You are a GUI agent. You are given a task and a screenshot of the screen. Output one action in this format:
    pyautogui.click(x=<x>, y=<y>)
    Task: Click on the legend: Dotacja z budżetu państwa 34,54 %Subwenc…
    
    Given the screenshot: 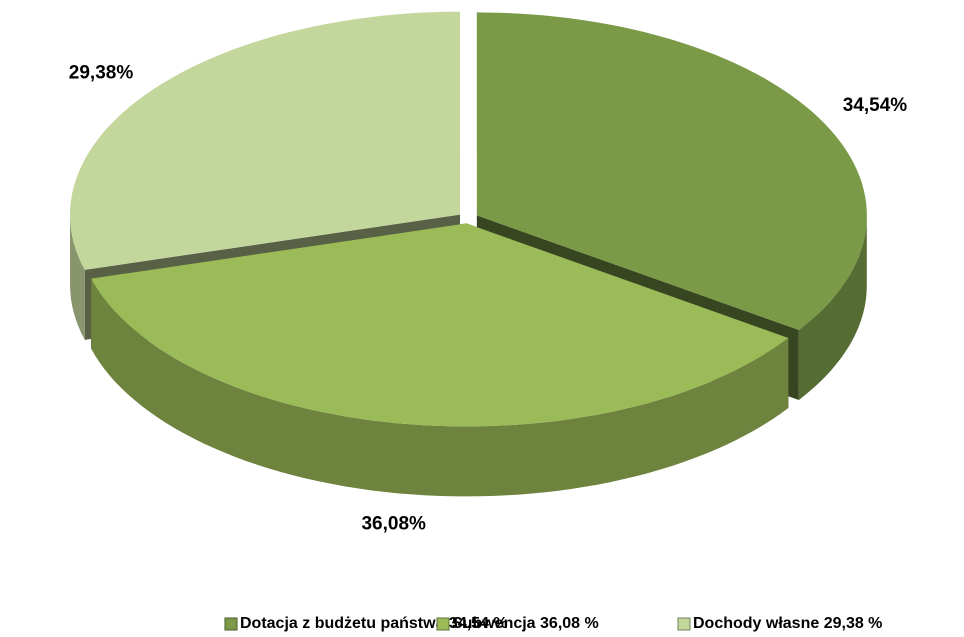 What is the action you would take?
    pyautogui.click(x=553, y=623)
    